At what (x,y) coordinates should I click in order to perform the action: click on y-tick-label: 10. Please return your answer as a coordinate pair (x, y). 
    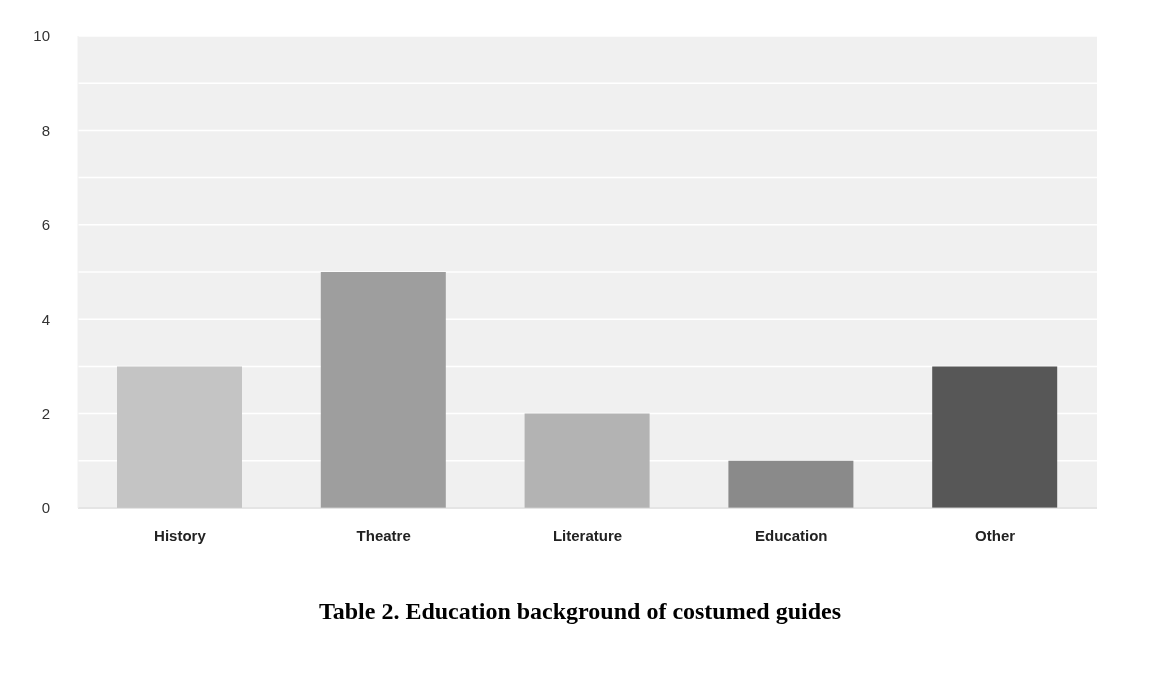
    Looking at the image, I should click on (41, 36).